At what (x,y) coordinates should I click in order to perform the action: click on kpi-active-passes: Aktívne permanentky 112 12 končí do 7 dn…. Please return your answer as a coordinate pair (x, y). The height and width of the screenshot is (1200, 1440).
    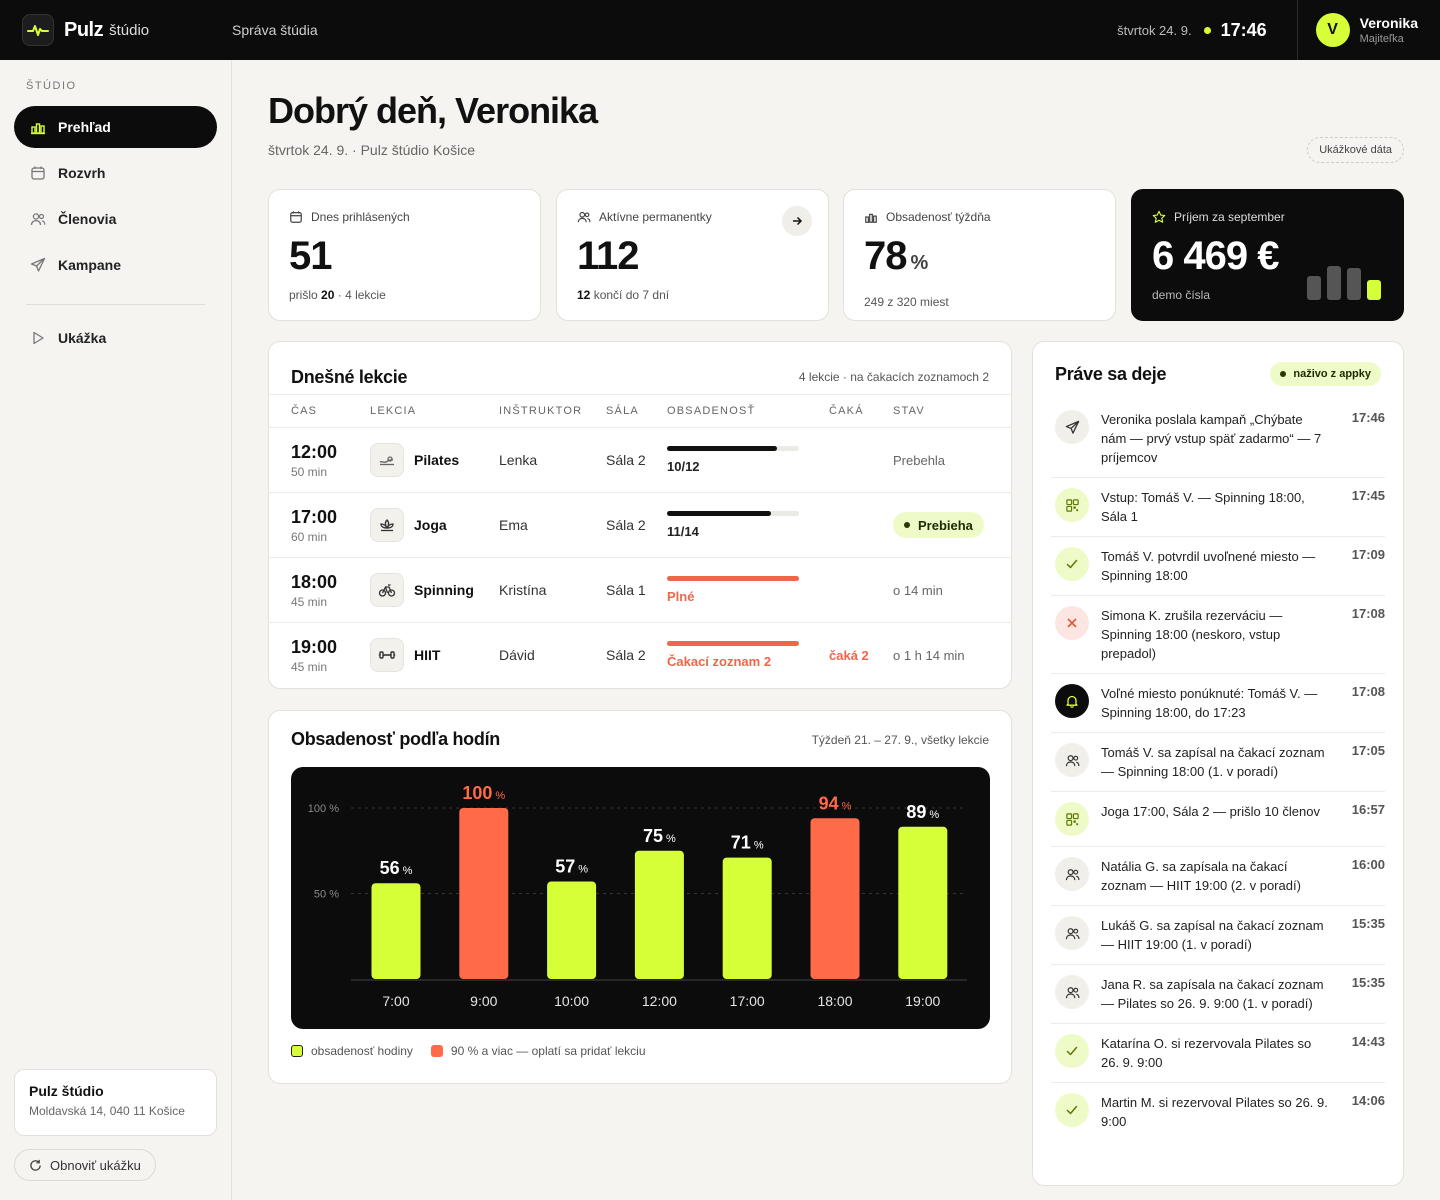
    Looking at the image, I should click on (692, 255).